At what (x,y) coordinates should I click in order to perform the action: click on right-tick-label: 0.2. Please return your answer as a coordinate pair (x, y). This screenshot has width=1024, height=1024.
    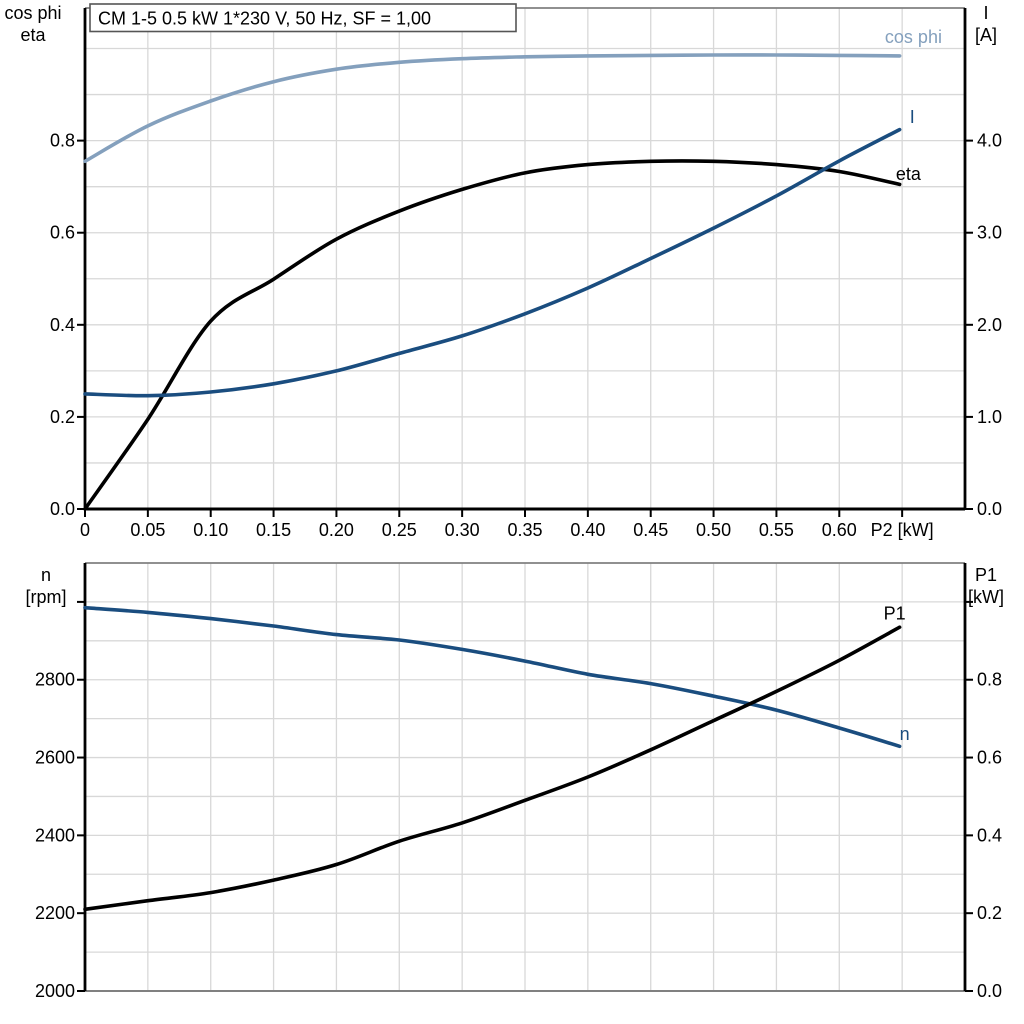
    Looking at the image, I should click on (989, 913).